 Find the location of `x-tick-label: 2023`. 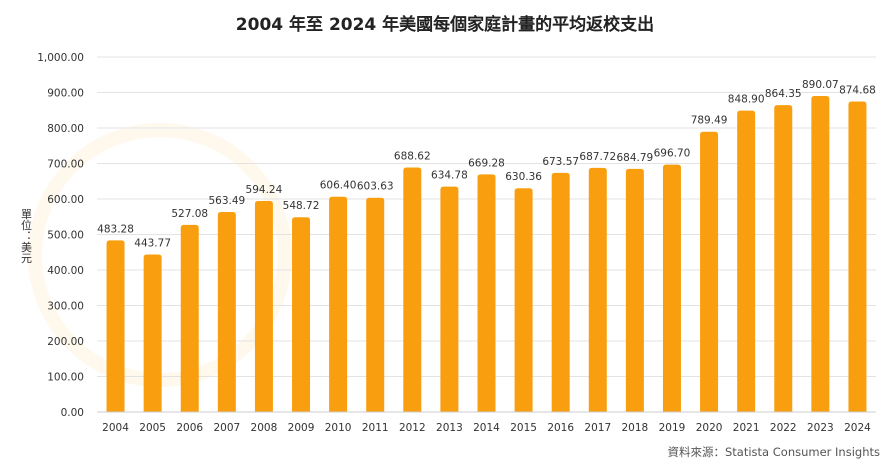

x-tick-label: 2023 is located at coordinates (820, 428).